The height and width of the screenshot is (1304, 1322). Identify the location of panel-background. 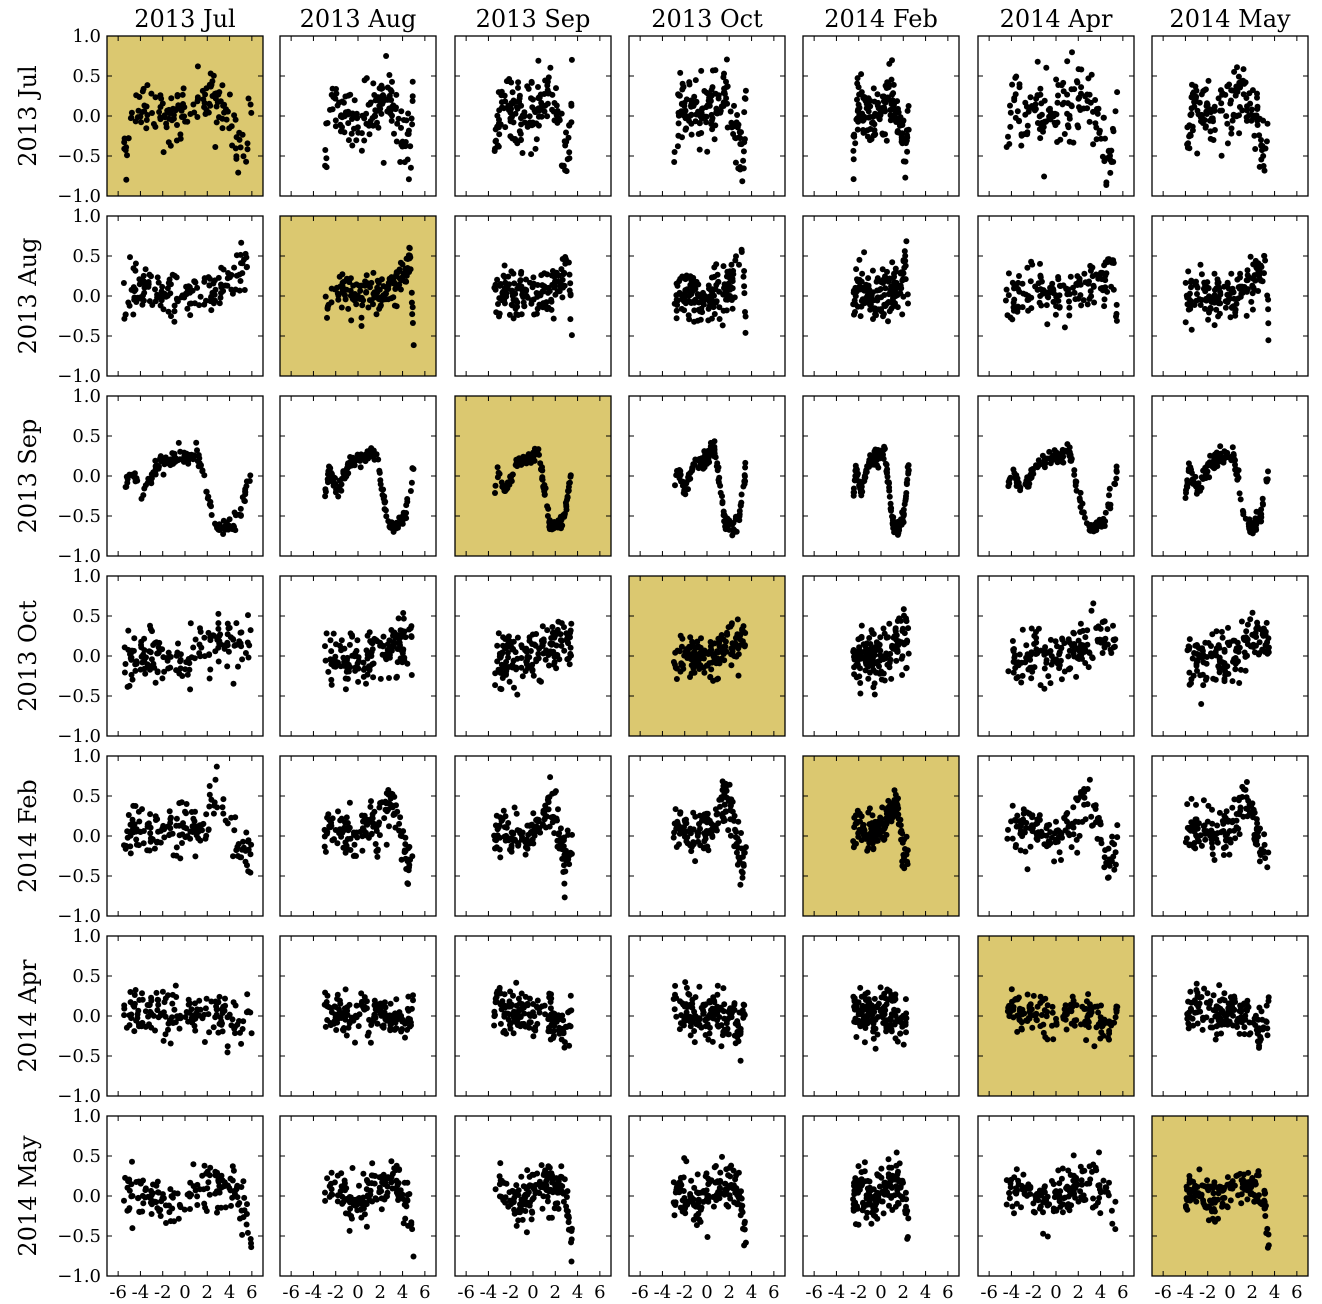
(358, 476).